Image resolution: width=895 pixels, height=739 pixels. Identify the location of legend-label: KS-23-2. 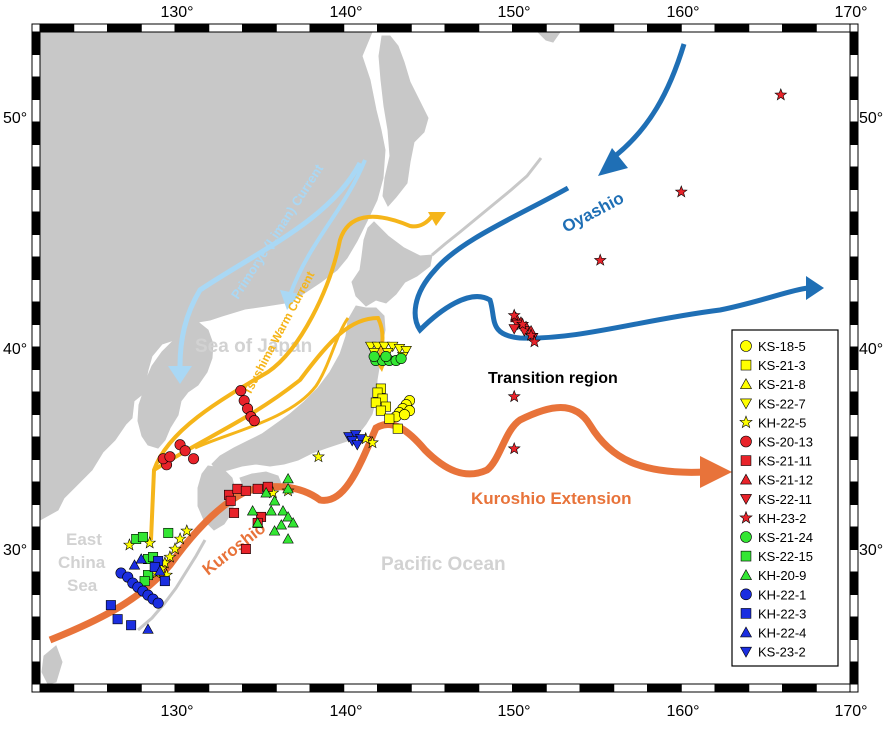
(782, 652).